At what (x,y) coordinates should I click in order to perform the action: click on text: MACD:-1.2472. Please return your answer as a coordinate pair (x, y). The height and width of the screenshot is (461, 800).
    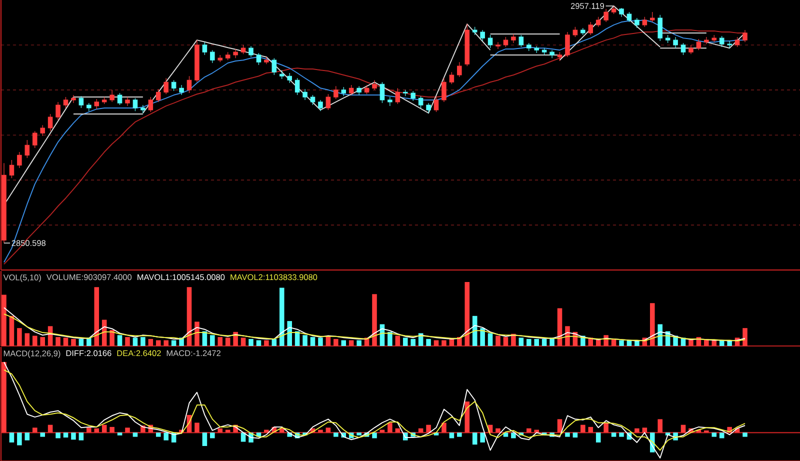
    Looking at the image, I should click on (193, 353).